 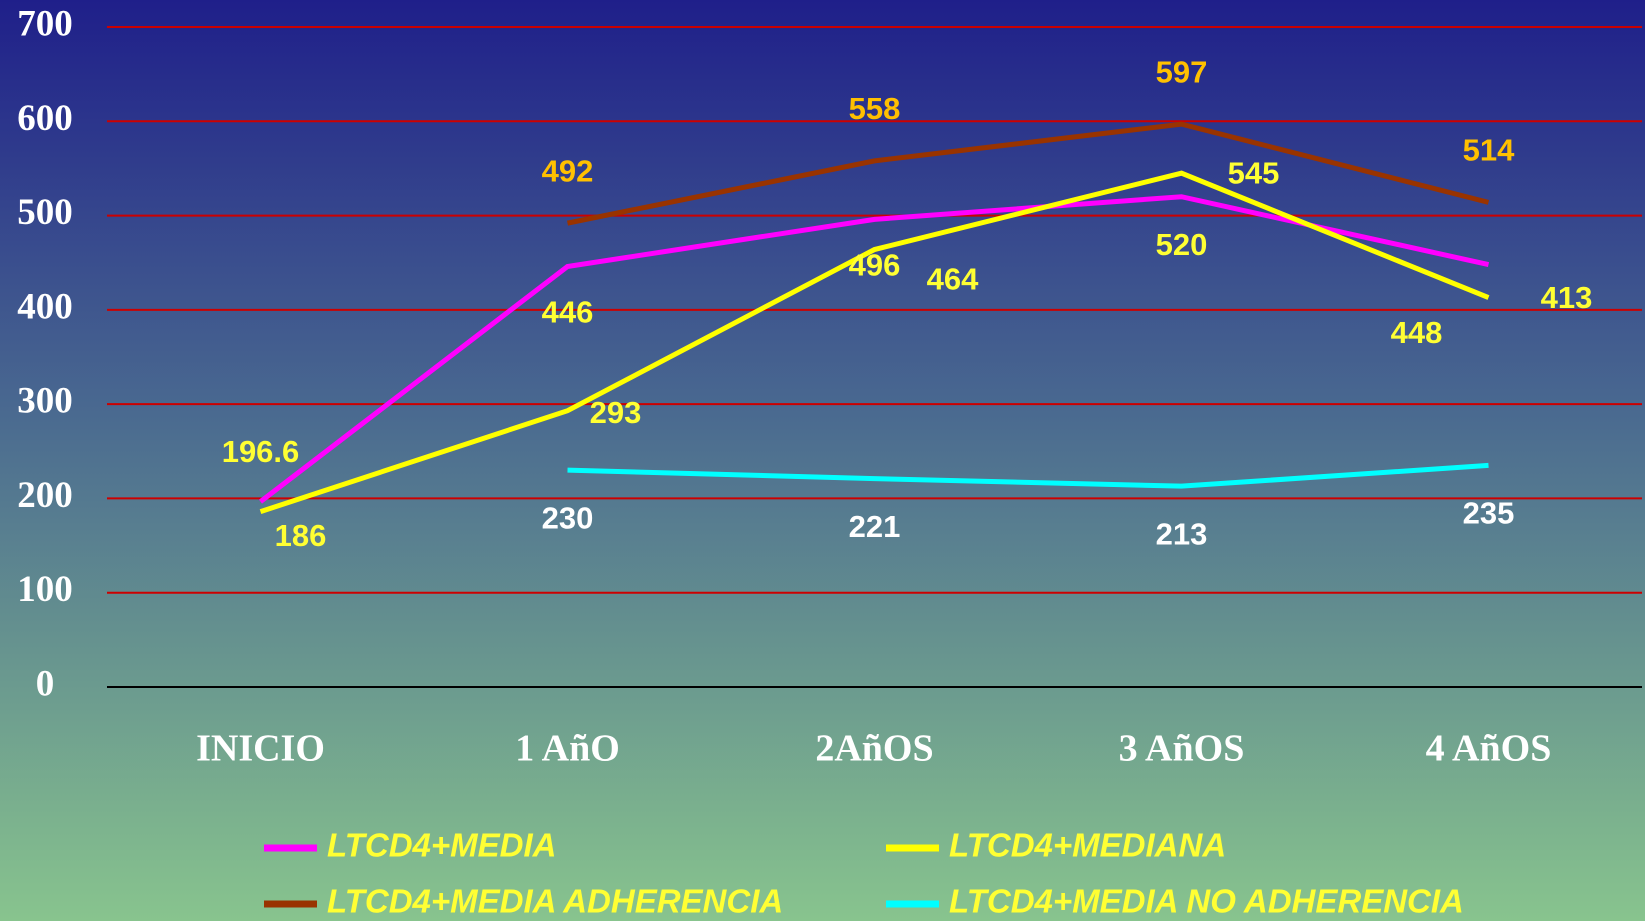 I want to click on data-label: 496, so click(x=875, y=265).